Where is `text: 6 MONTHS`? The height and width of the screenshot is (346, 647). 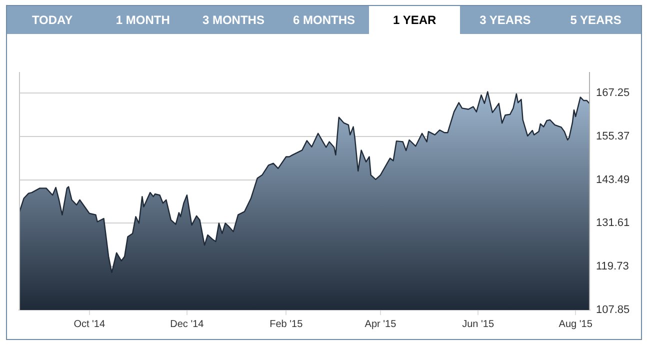
text: 6 MONTHS is located at coordinates (324, 20).